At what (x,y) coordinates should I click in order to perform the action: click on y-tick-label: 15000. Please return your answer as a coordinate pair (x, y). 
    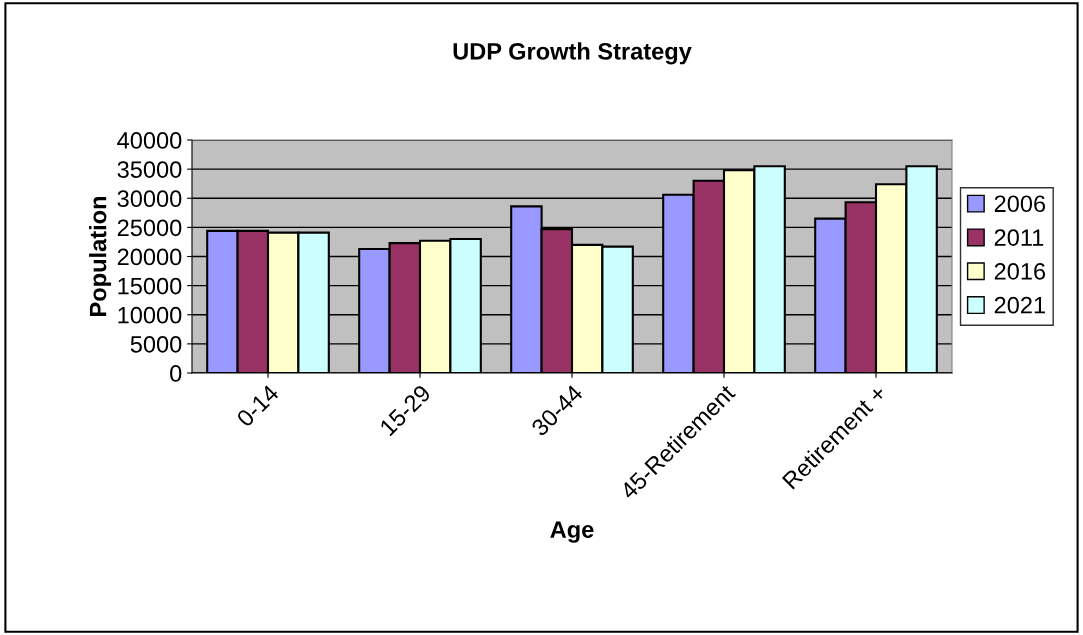
    Looking at the image, I should click on (150, 286).